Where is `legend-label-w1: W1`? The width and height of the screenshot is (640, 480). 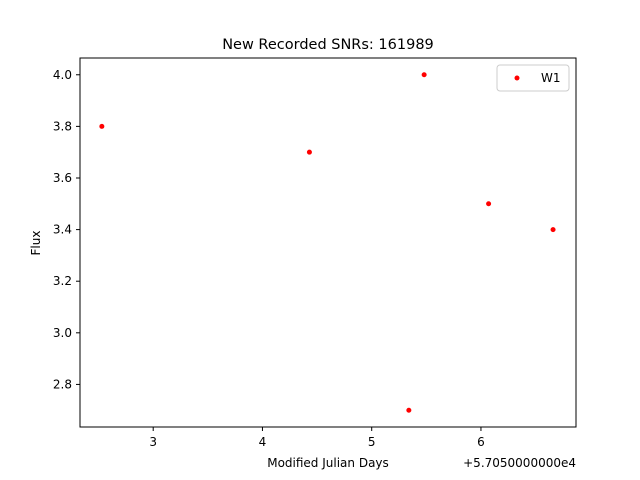 legend-label-w1: W1 is located at coordinates (551, 78).